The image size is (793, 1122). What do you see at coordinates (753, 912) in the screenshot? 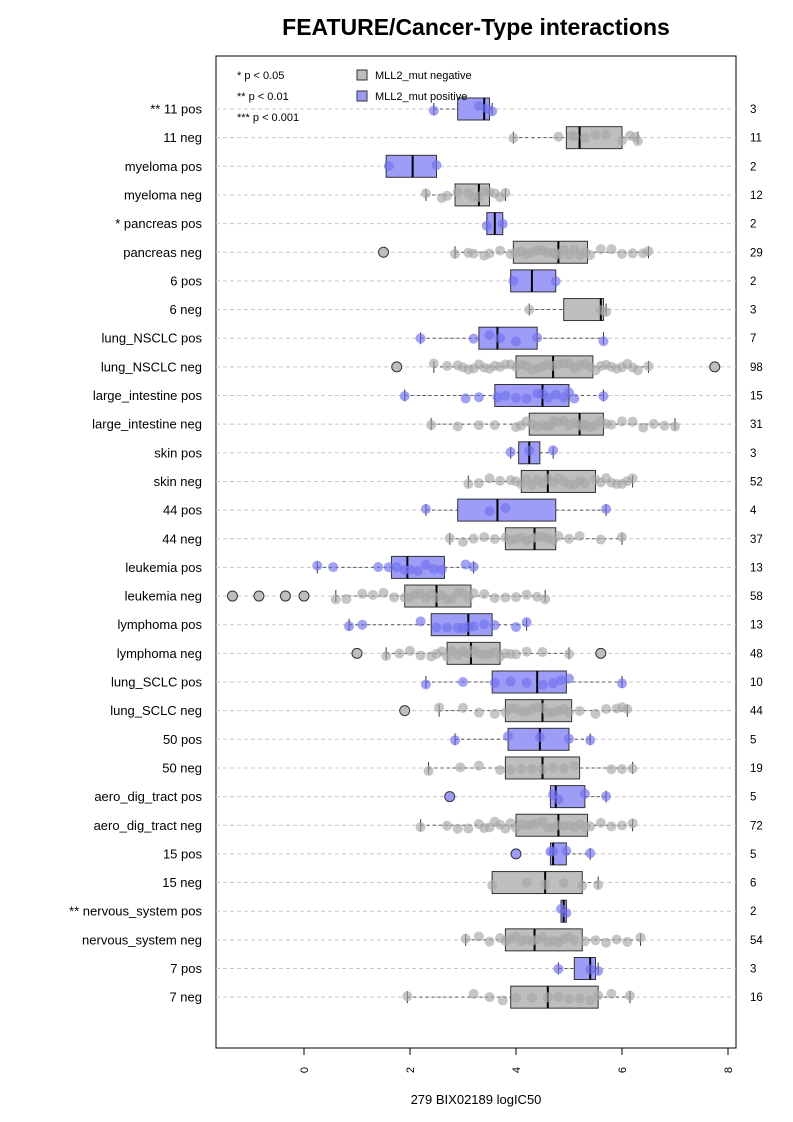
I see `row-count: 2` at bounding box center [753, 912].